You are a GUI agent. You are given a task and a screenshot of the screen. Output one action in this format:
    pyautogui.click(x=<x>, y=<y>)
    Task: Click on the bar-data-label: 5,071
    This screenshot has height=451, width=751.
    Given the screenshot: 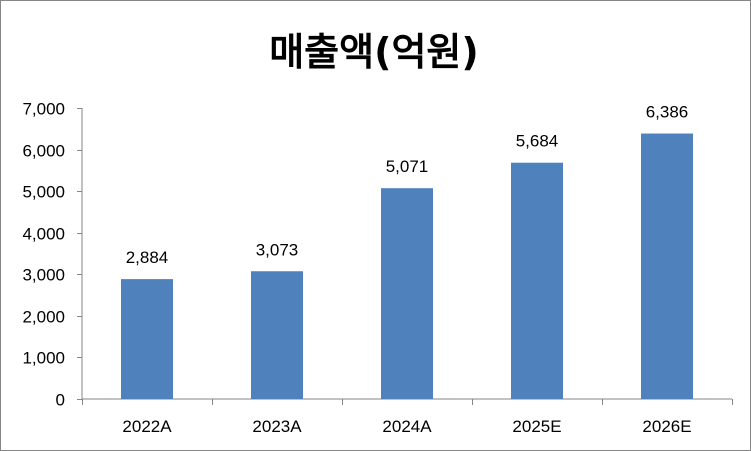 What is the action you would take?
    pyautogui.click(x=407, y=166)
    